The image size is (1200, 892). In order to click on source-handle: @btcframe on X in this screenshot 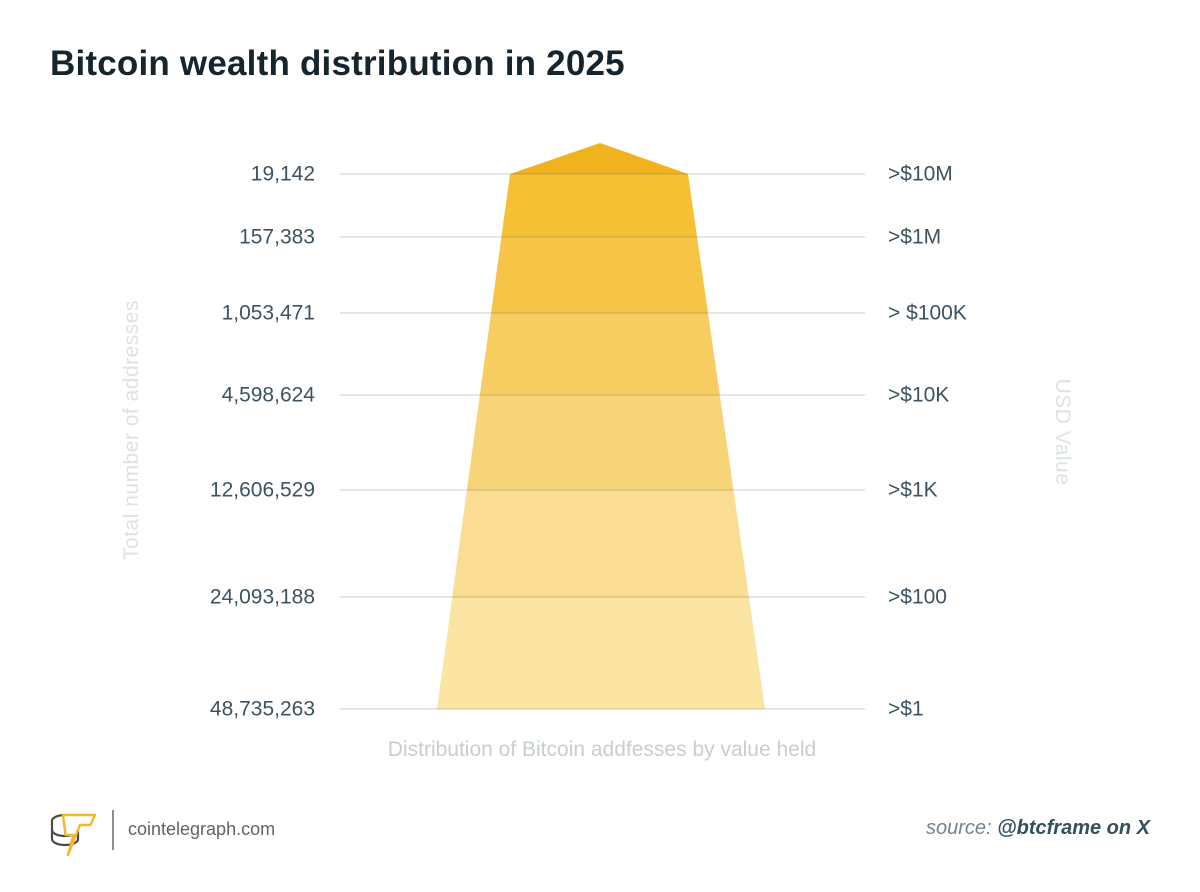, I will do `click(1073, 828)`.